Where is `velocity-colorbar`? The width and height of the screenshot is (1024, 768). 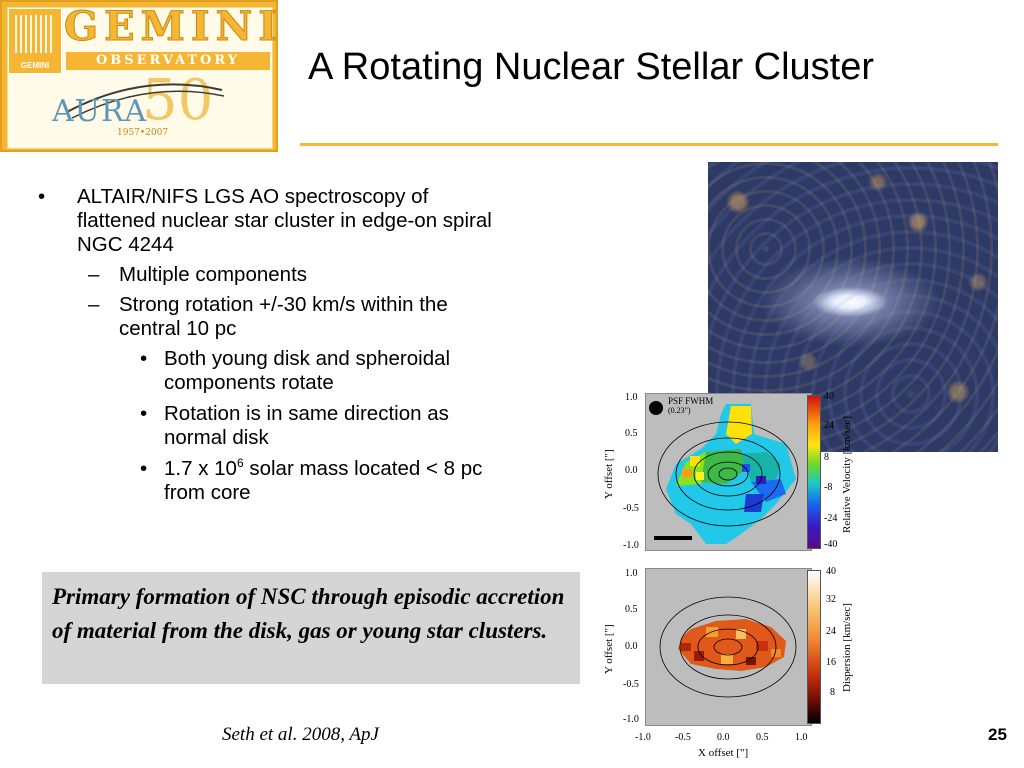 velocity-colorbar is located at coordinates (814, 472).